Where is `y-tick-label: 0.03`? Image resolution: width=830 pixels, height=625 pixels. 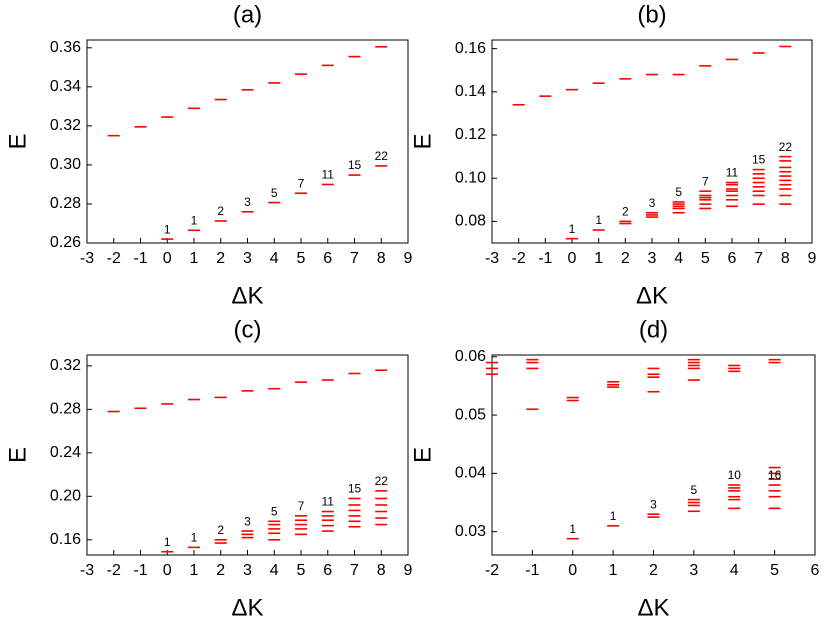
y-tick-label: 0.03 is located at coordinates (470, 531).